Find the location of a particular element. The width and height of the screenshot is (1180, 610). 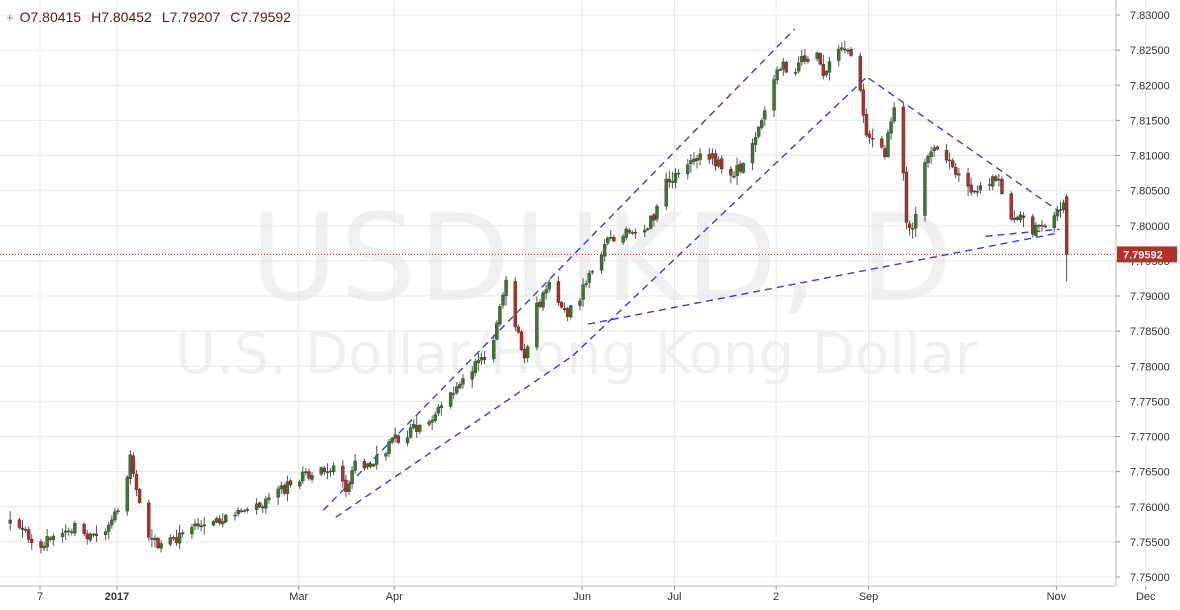

plus-icon: + is located at coordinates (10, 17).